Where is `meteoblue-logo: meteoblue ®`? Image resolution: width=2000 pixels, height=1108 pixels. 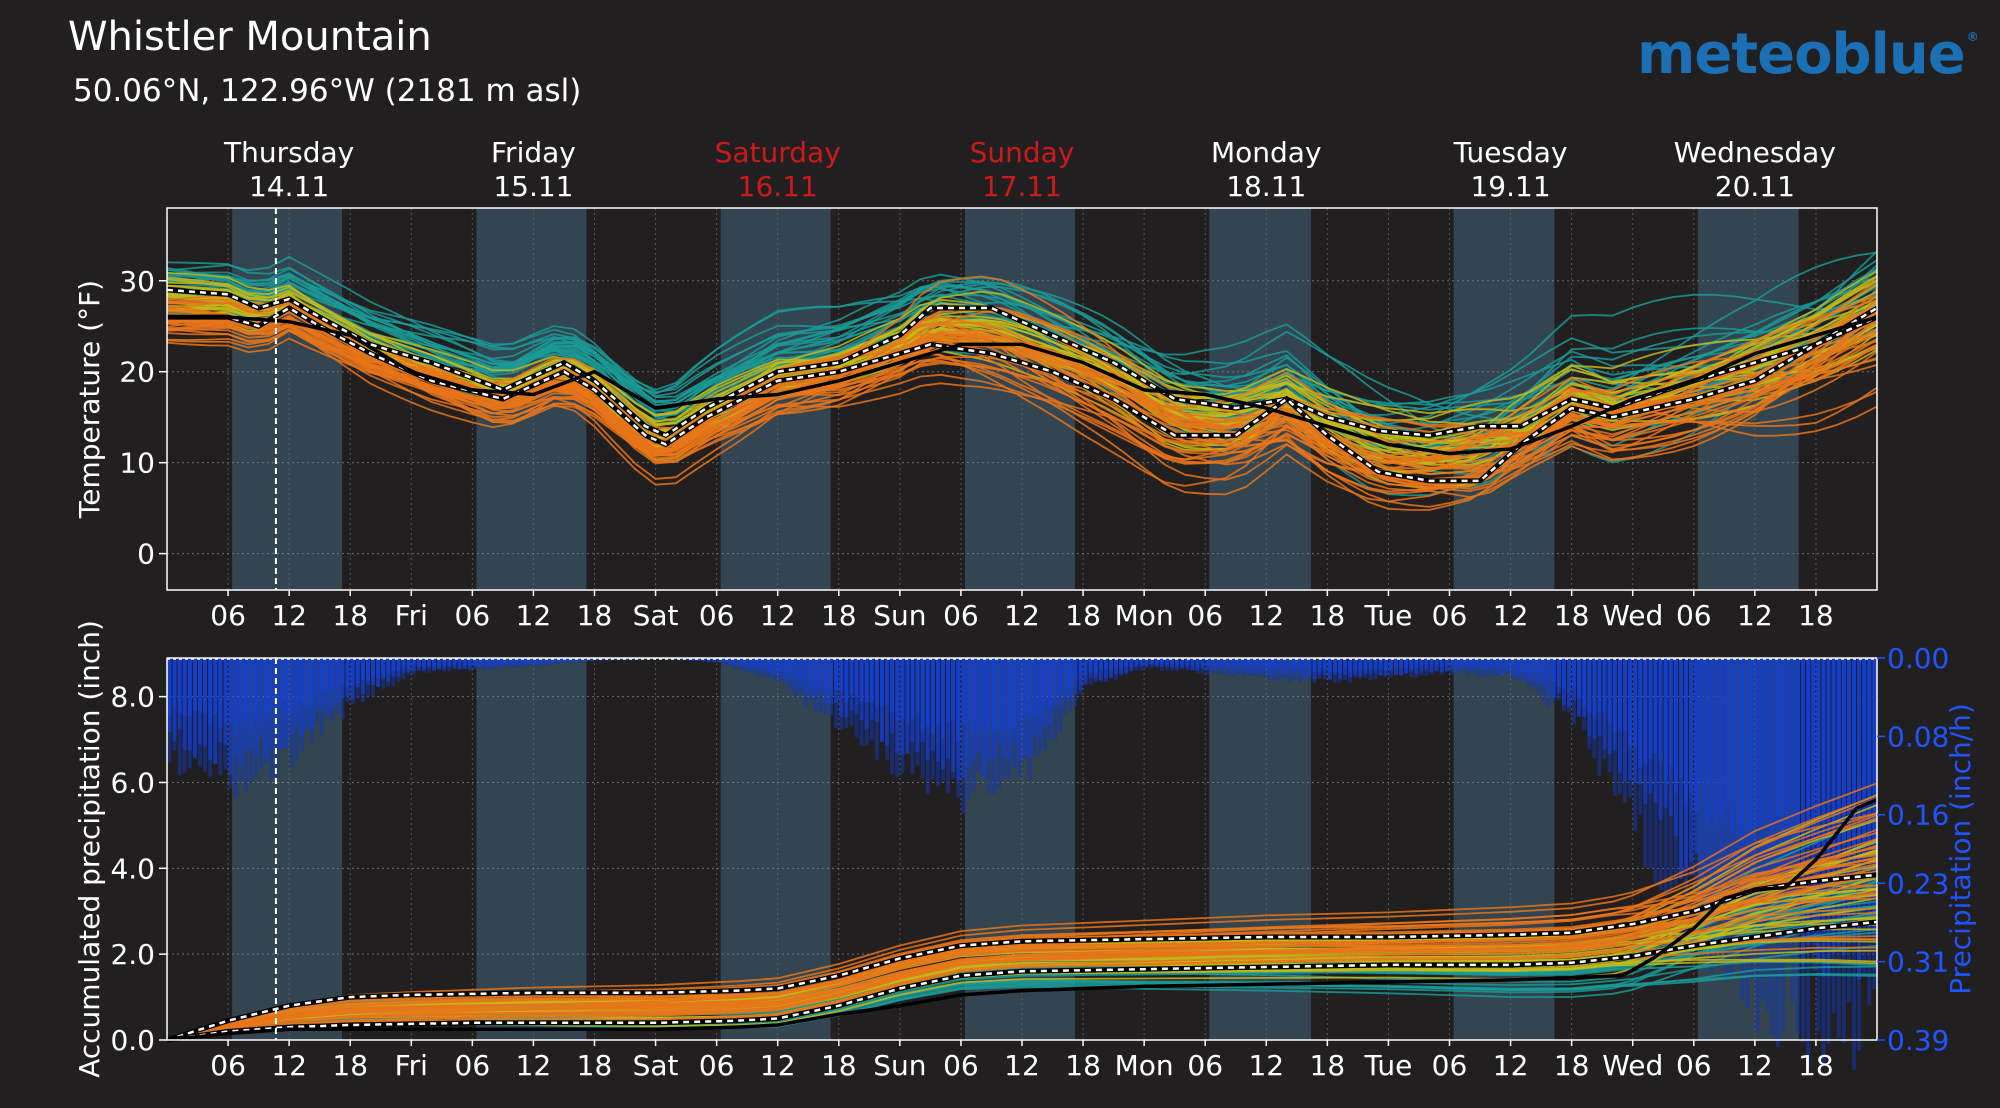 meteoblue-logo: meteoblue ® is located at coordinates (1808, 54).